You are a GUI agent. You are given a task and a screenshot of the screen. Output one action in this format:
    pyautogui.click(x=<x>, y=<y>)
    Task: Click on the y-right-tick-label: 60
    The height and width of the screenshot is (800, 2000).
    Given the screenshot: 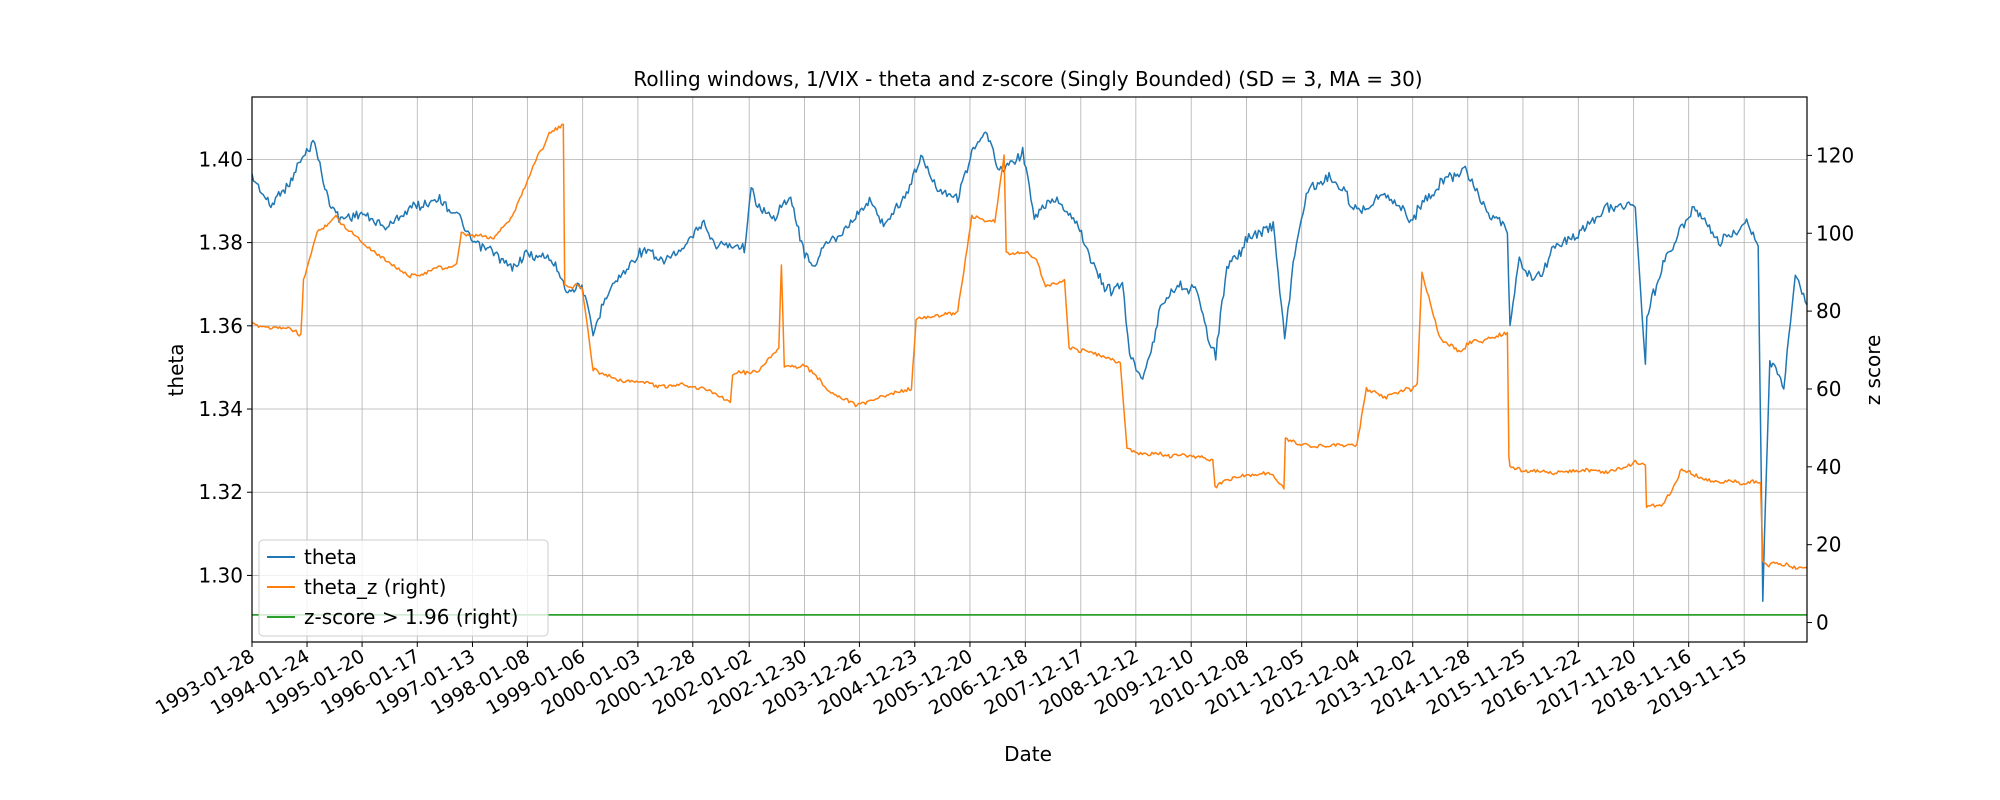 What is the action you would take?
    pyautogui.click(x=1828, y=389)
    